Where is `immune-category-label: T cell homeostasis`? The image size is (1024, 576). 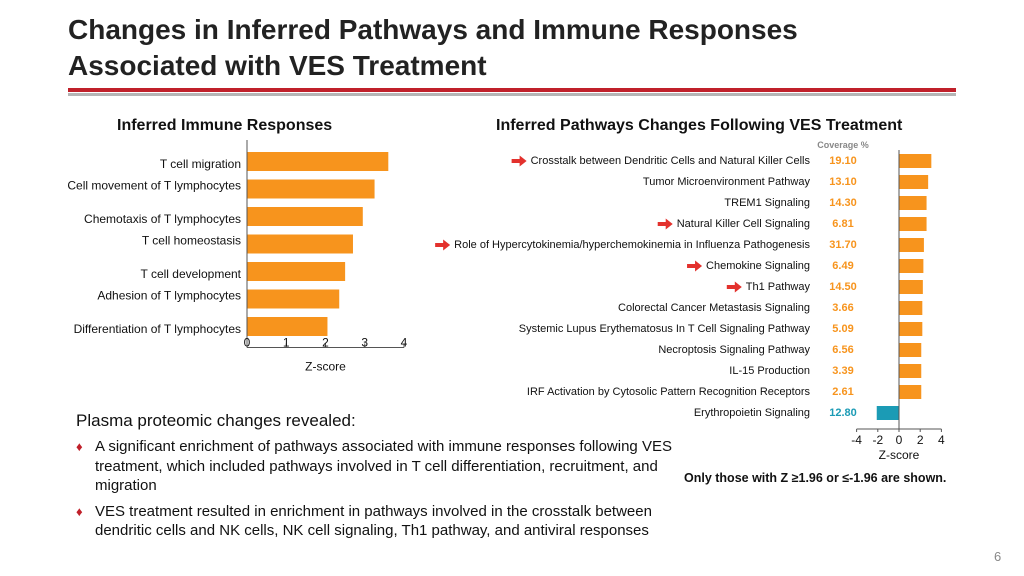
immune-category-label: T cell homeostasis is located at coordinates (191, 241).